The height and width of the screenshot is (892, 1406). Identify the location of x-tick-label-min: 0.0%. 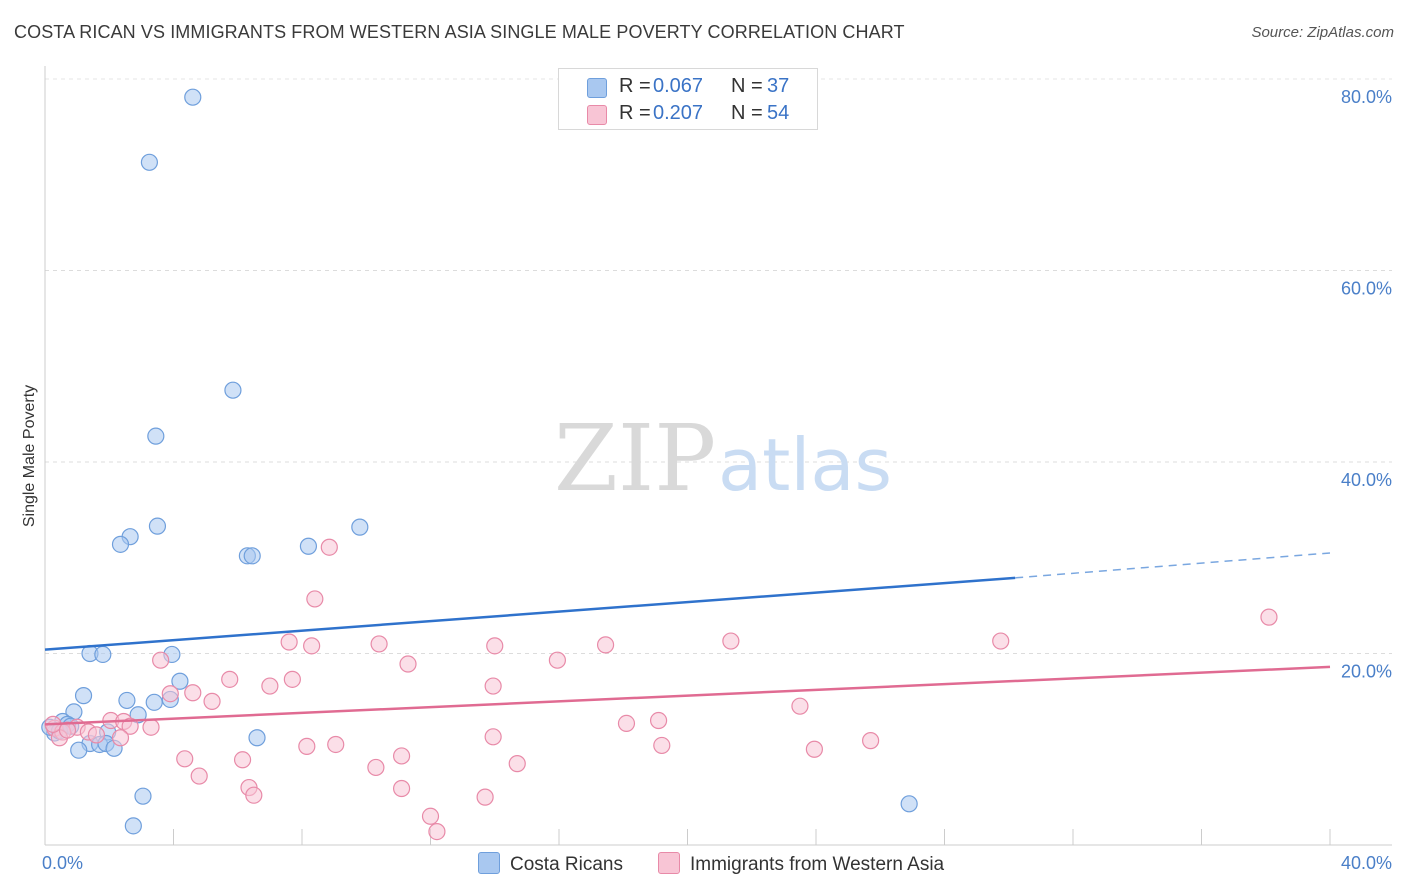
(62, 863).